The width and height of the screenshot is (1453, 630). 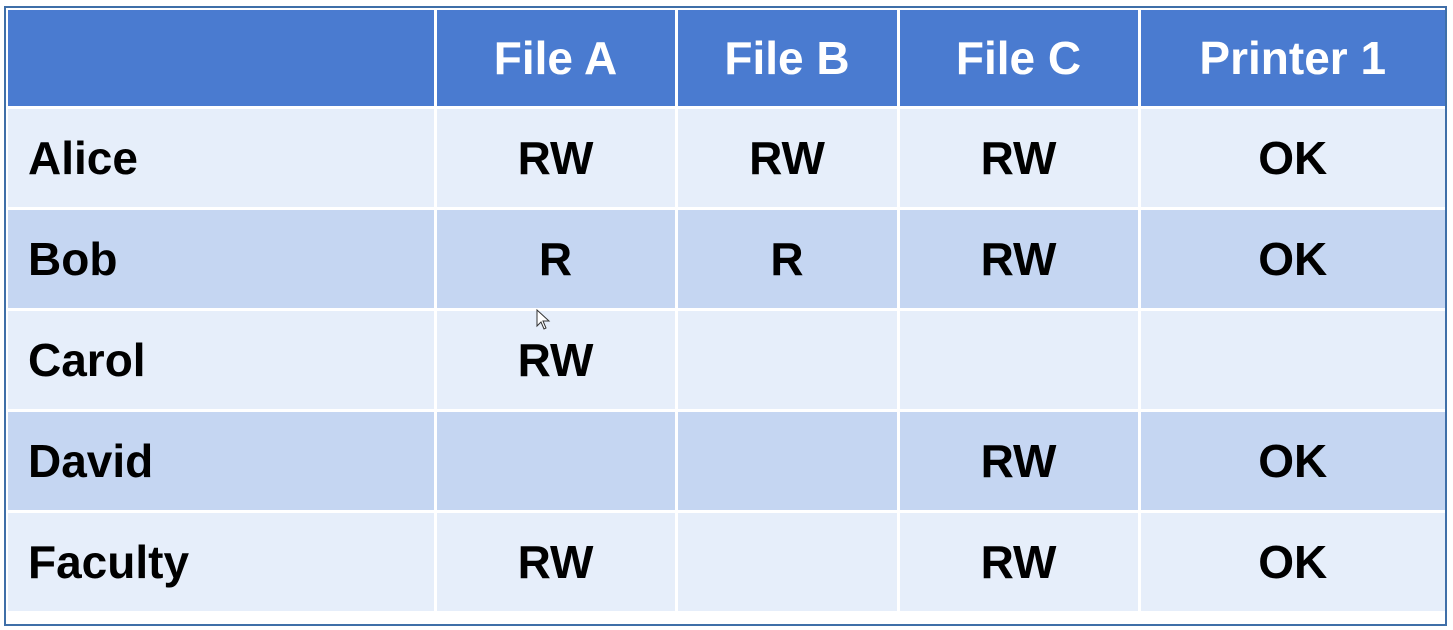 I want to click on header-printer-1: Printer 1, so click(x=1291, y=59).